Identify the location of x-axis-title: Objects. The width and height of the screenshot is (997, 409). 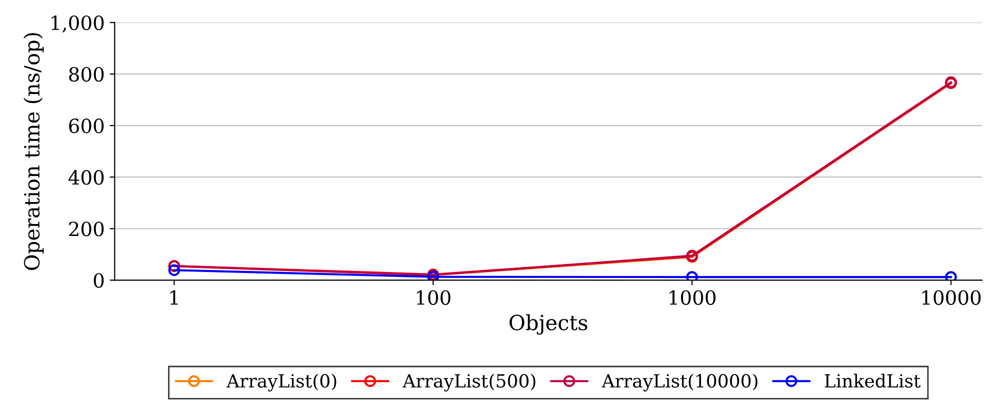
(549, 324).